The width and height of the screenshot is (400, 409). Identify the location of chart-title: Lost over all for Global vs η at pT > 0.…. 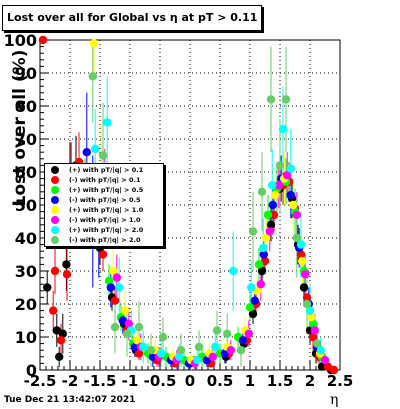
(132, 18).